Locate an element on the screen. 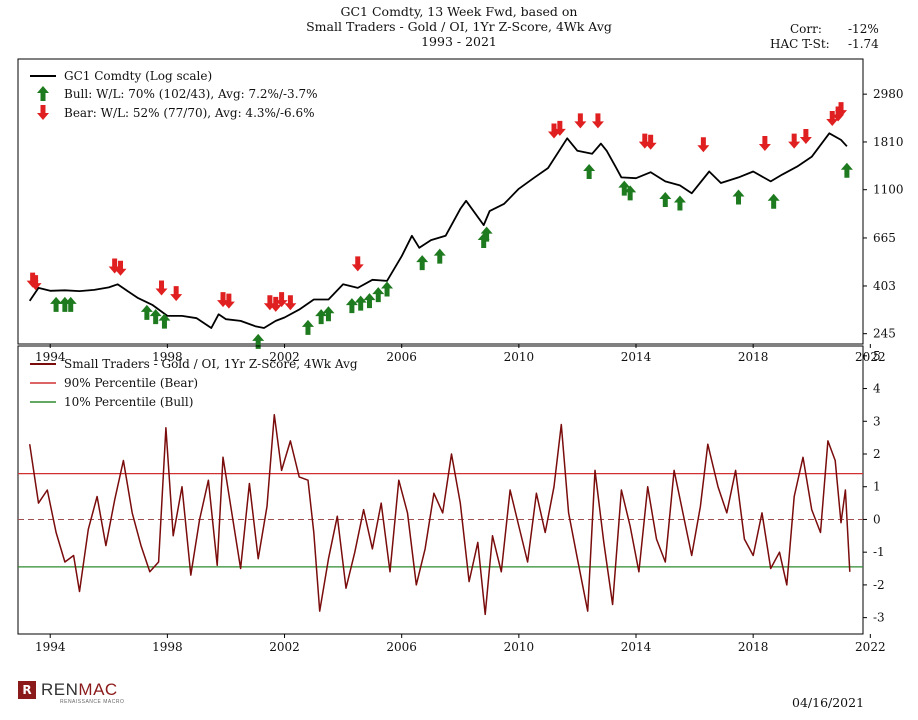  y-tick-label: 1 is located at coordinates (877, 487).